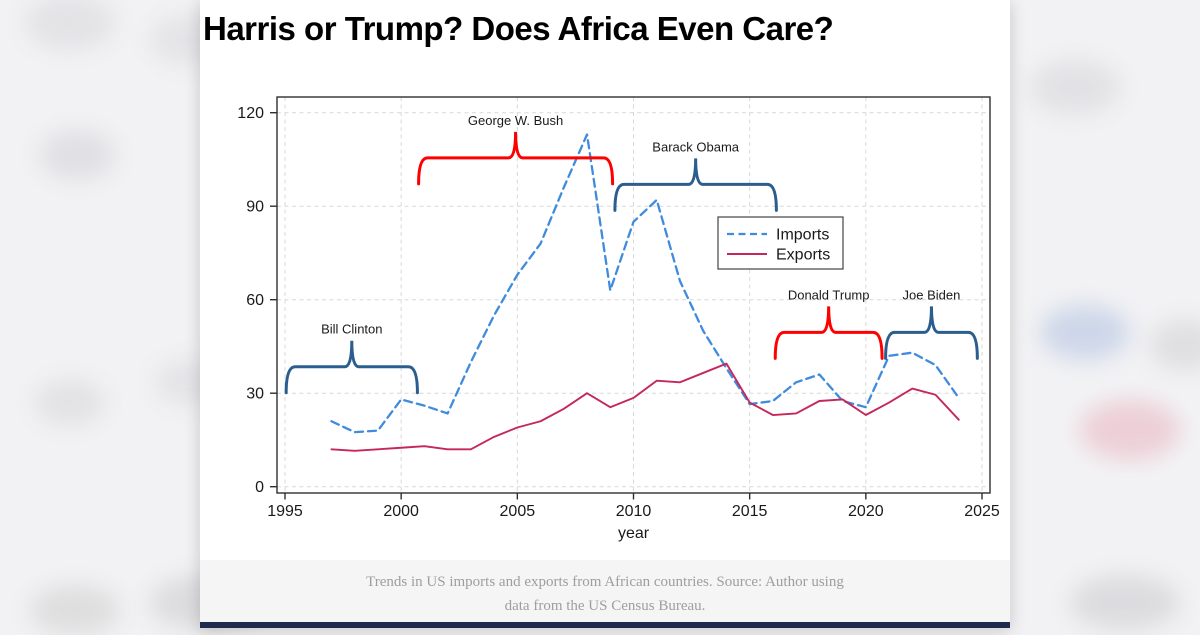  Describe the element at coordinates (605, 606) in the screenshot. I see `figure-caption-line2: data from the US Census Bureau.` at that location.